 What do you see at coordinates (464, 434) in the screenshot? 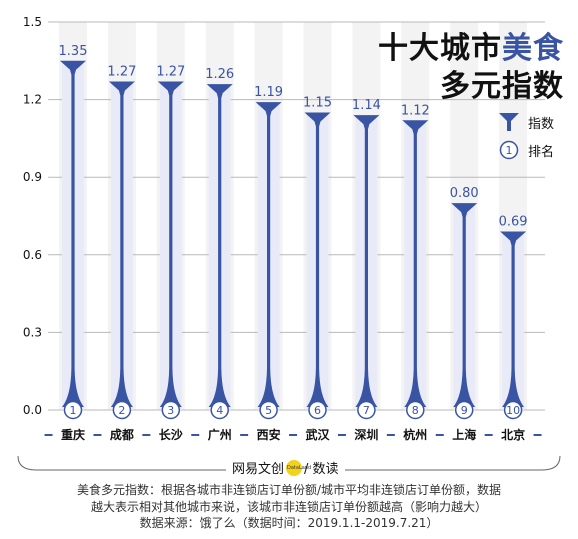
I see `category-label: 上海` at bounding box center [464, 434].